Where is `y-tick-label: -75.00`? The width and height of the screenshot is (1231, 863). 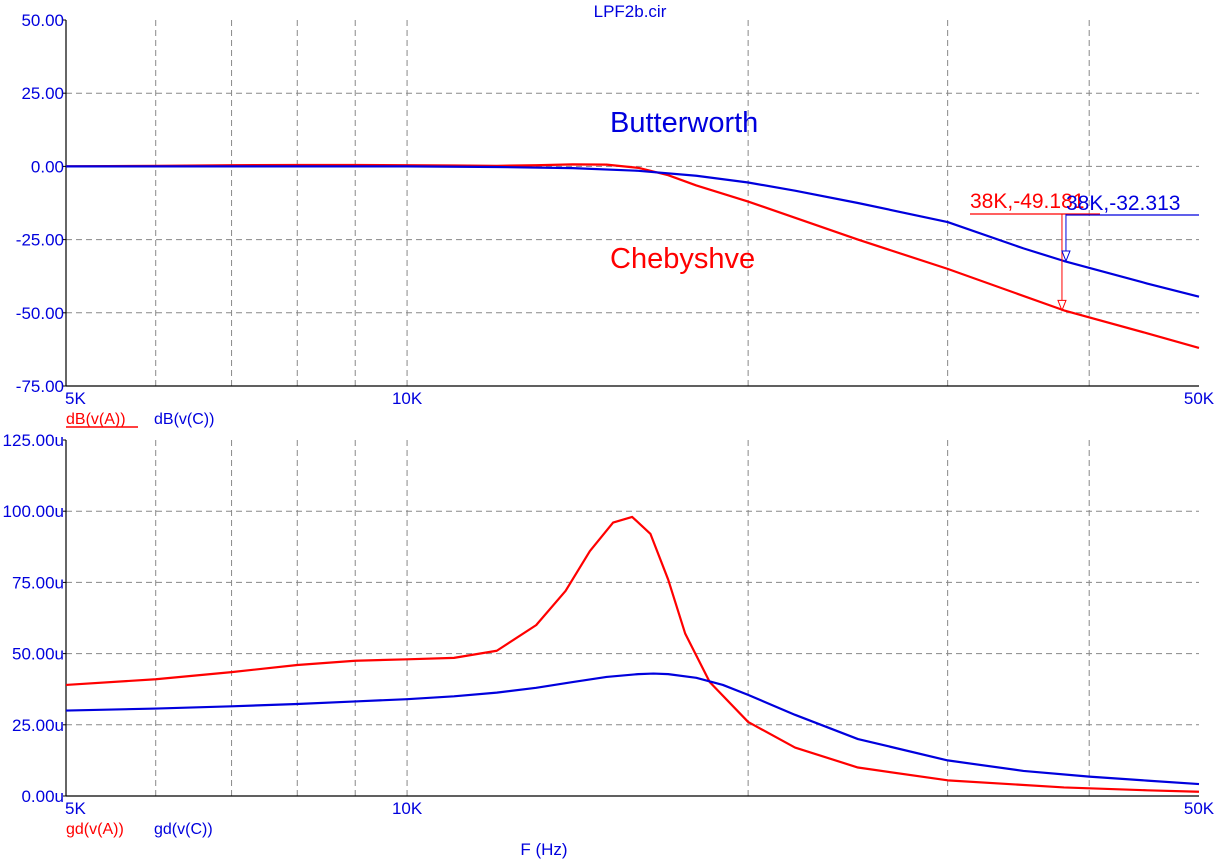
y-tick-label: -75.00 is located at coordinates (40, 386).